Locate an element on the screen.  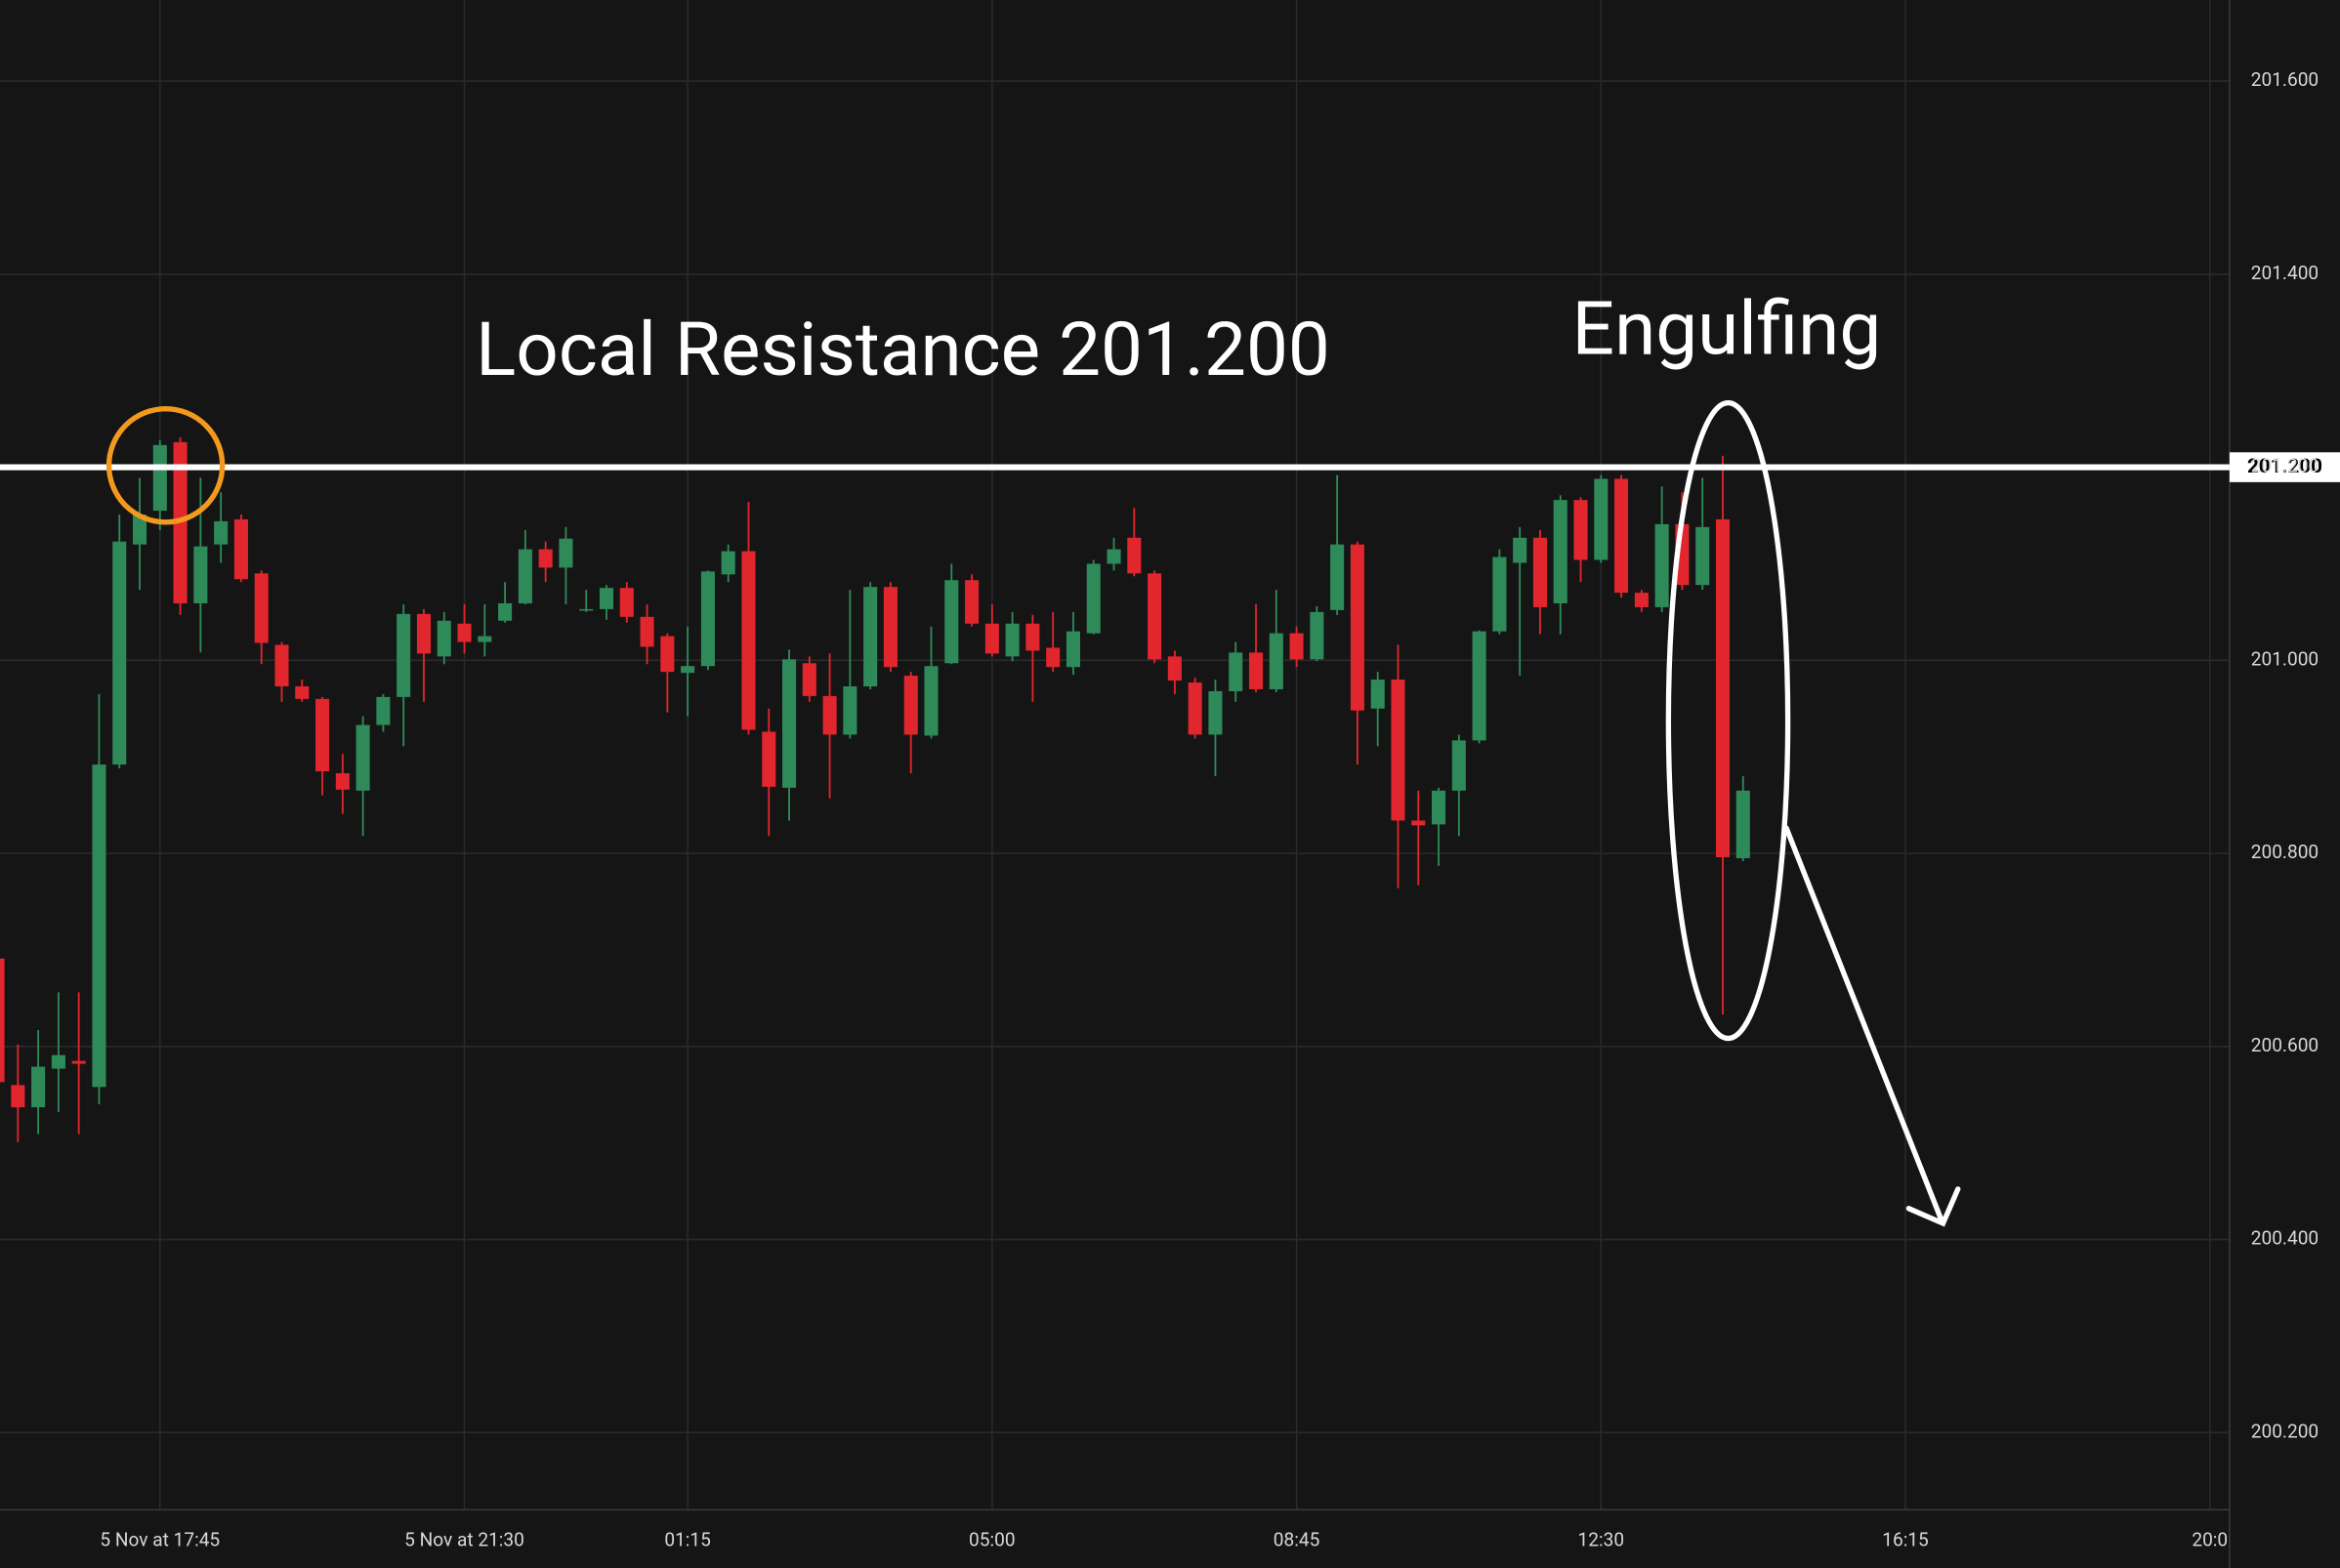
y-tick-label: 200.600 is located at coordinates (2285, 1045).